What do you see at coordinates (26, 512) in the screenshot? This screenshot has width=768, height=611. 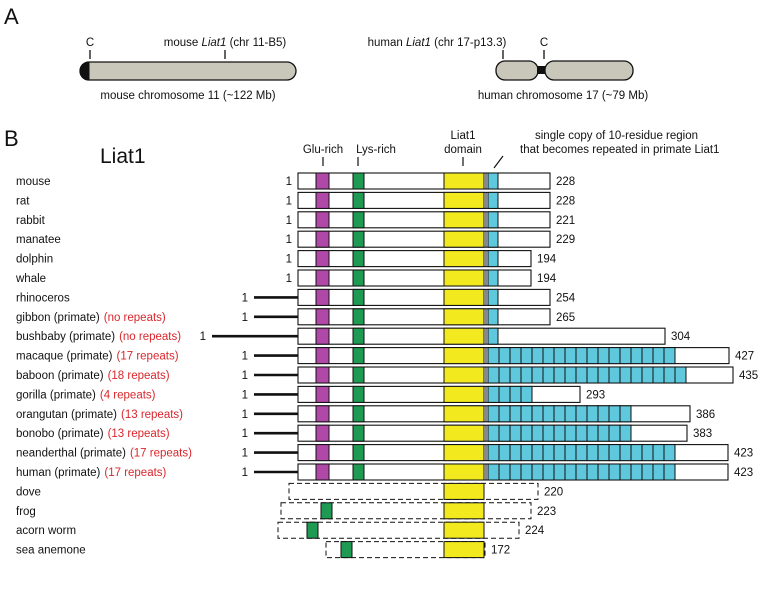 I see `species-label: frog` at bounding box center [26, 512].